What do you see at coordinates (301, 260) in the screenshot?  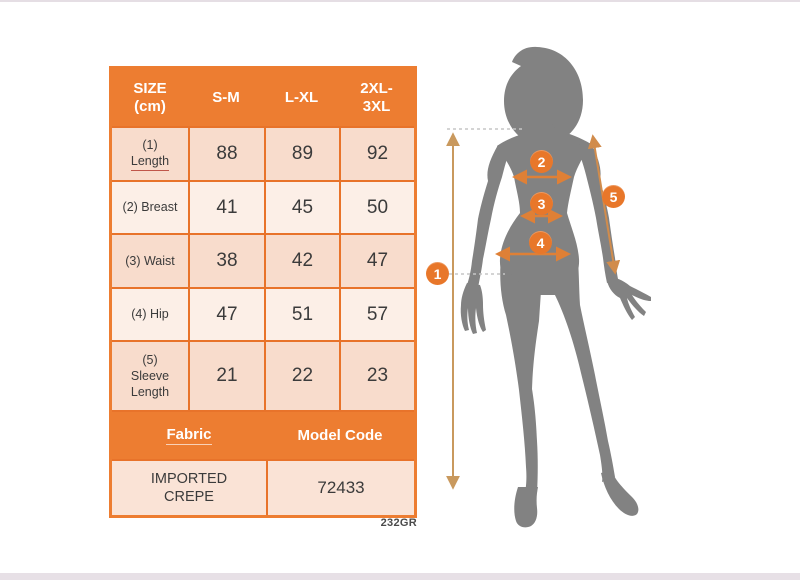 I see `cell-value: 42` at bounding box center [301, 260].